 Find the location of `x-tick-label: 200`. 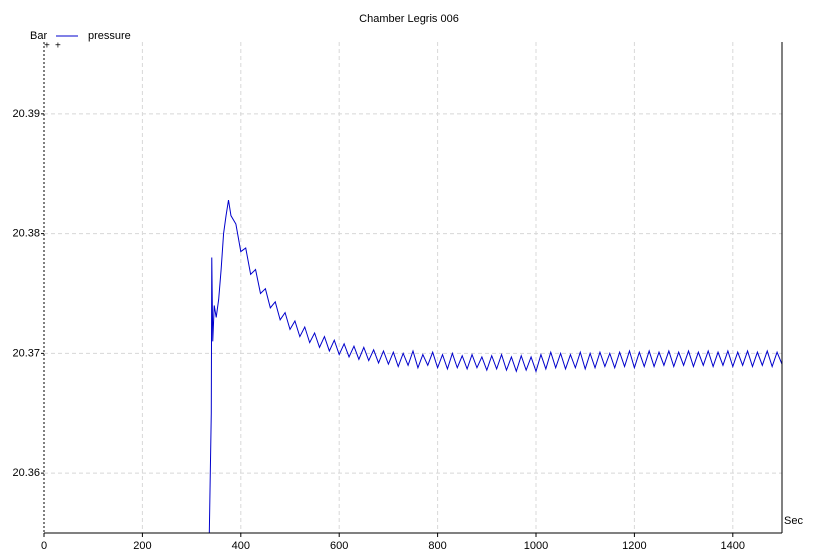

x-tick-label: 200 is located at coordinates (142, 546).